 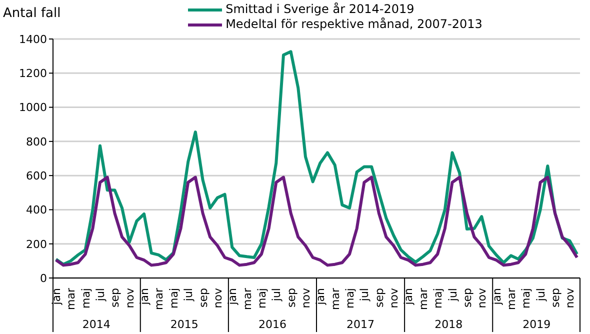 What do you see at coordinates (33, 107) in the screenshot?
I see `y-tick-label: 1000` at bounding box center [33, 107].